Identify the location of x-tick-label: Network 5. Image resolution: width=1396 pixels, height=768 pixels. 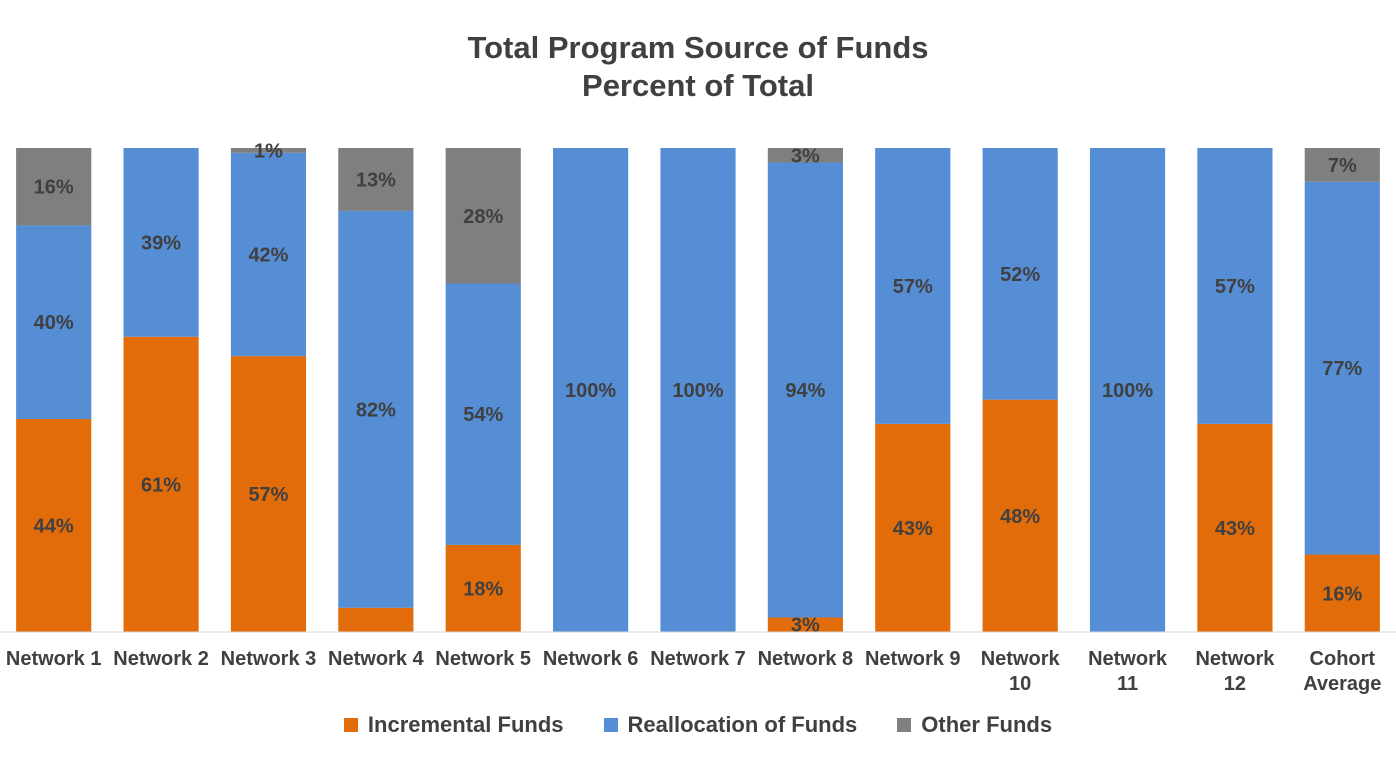
(483, 659).